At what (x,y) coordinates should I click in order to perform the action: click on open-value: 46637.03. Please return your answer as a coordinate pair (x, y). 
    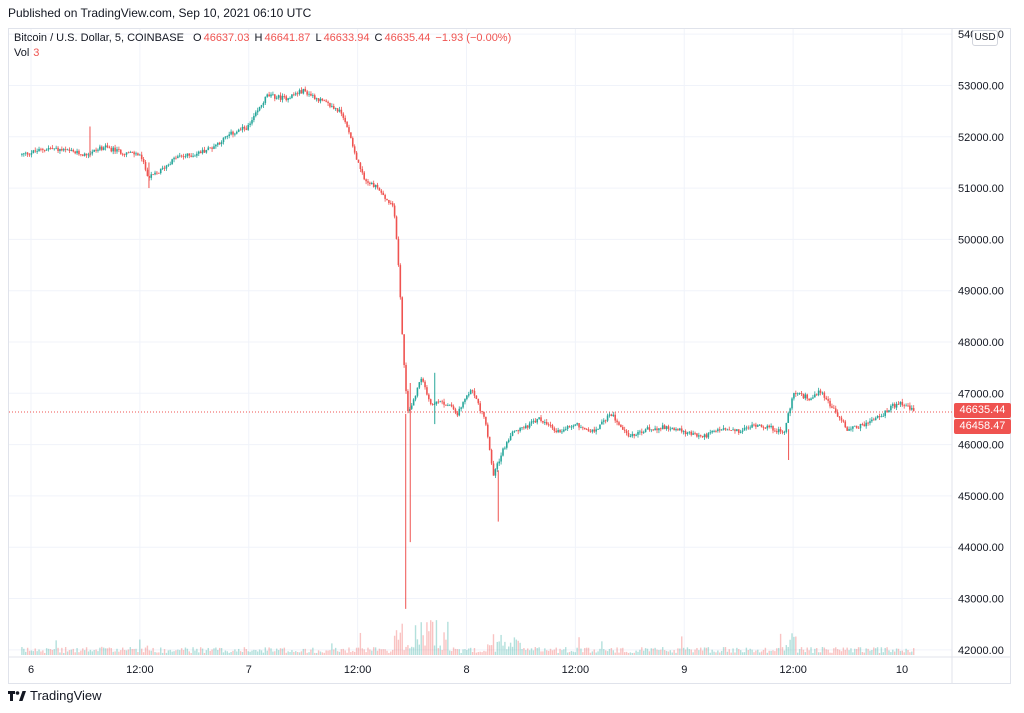
    Looking at the image, I should click on (226, 38).